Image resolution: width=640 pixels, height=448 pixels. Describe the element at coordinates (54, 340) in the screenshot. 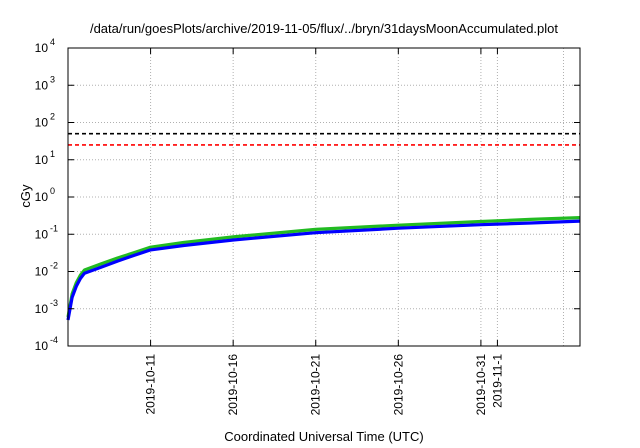

I see `y-tick-exponent: -4` at that location.